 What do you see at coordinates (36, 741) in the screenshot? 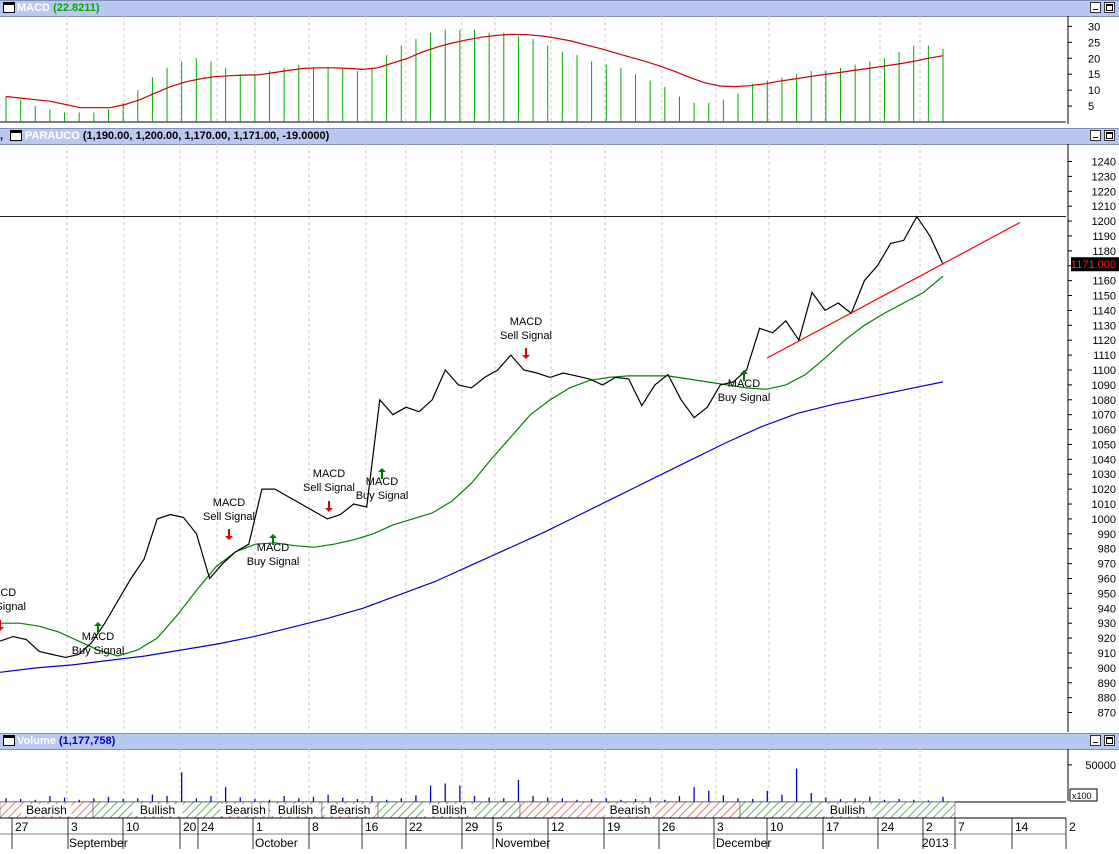
I see `volume-title: Volume` at bounding box center [36, 741].